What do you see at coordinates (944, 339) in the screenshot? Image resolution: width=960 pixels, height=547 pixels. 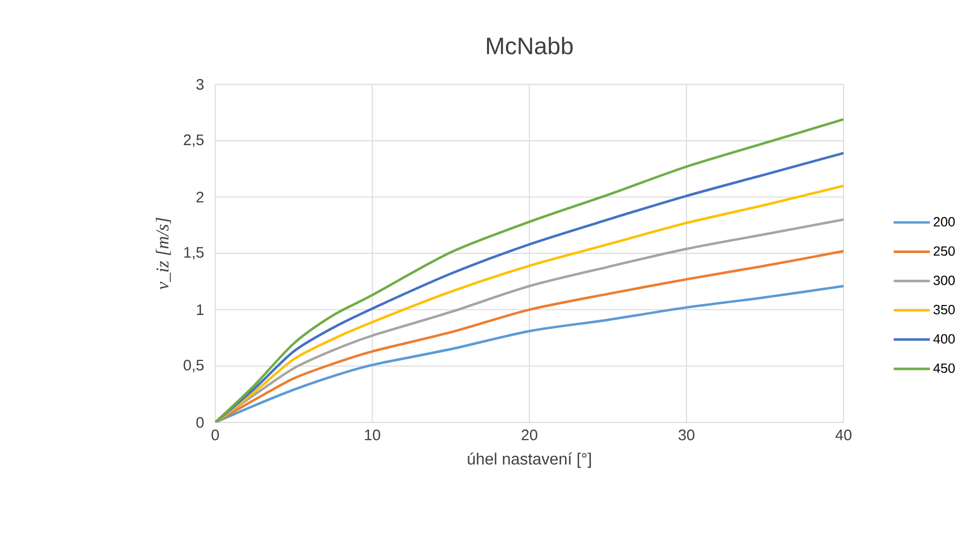 I see `legend-label: 400` at bounding box center [944, 339].